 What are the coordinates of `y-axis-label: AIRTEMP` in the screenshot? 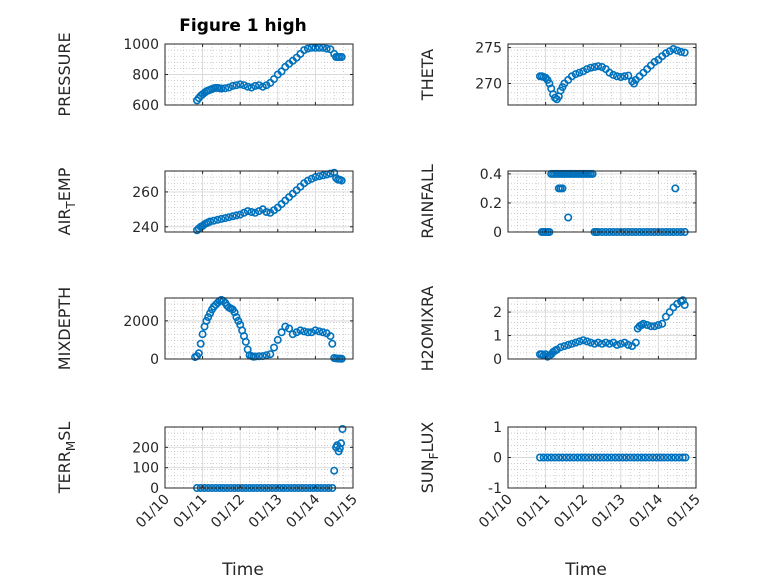 It's located at (66, 201).